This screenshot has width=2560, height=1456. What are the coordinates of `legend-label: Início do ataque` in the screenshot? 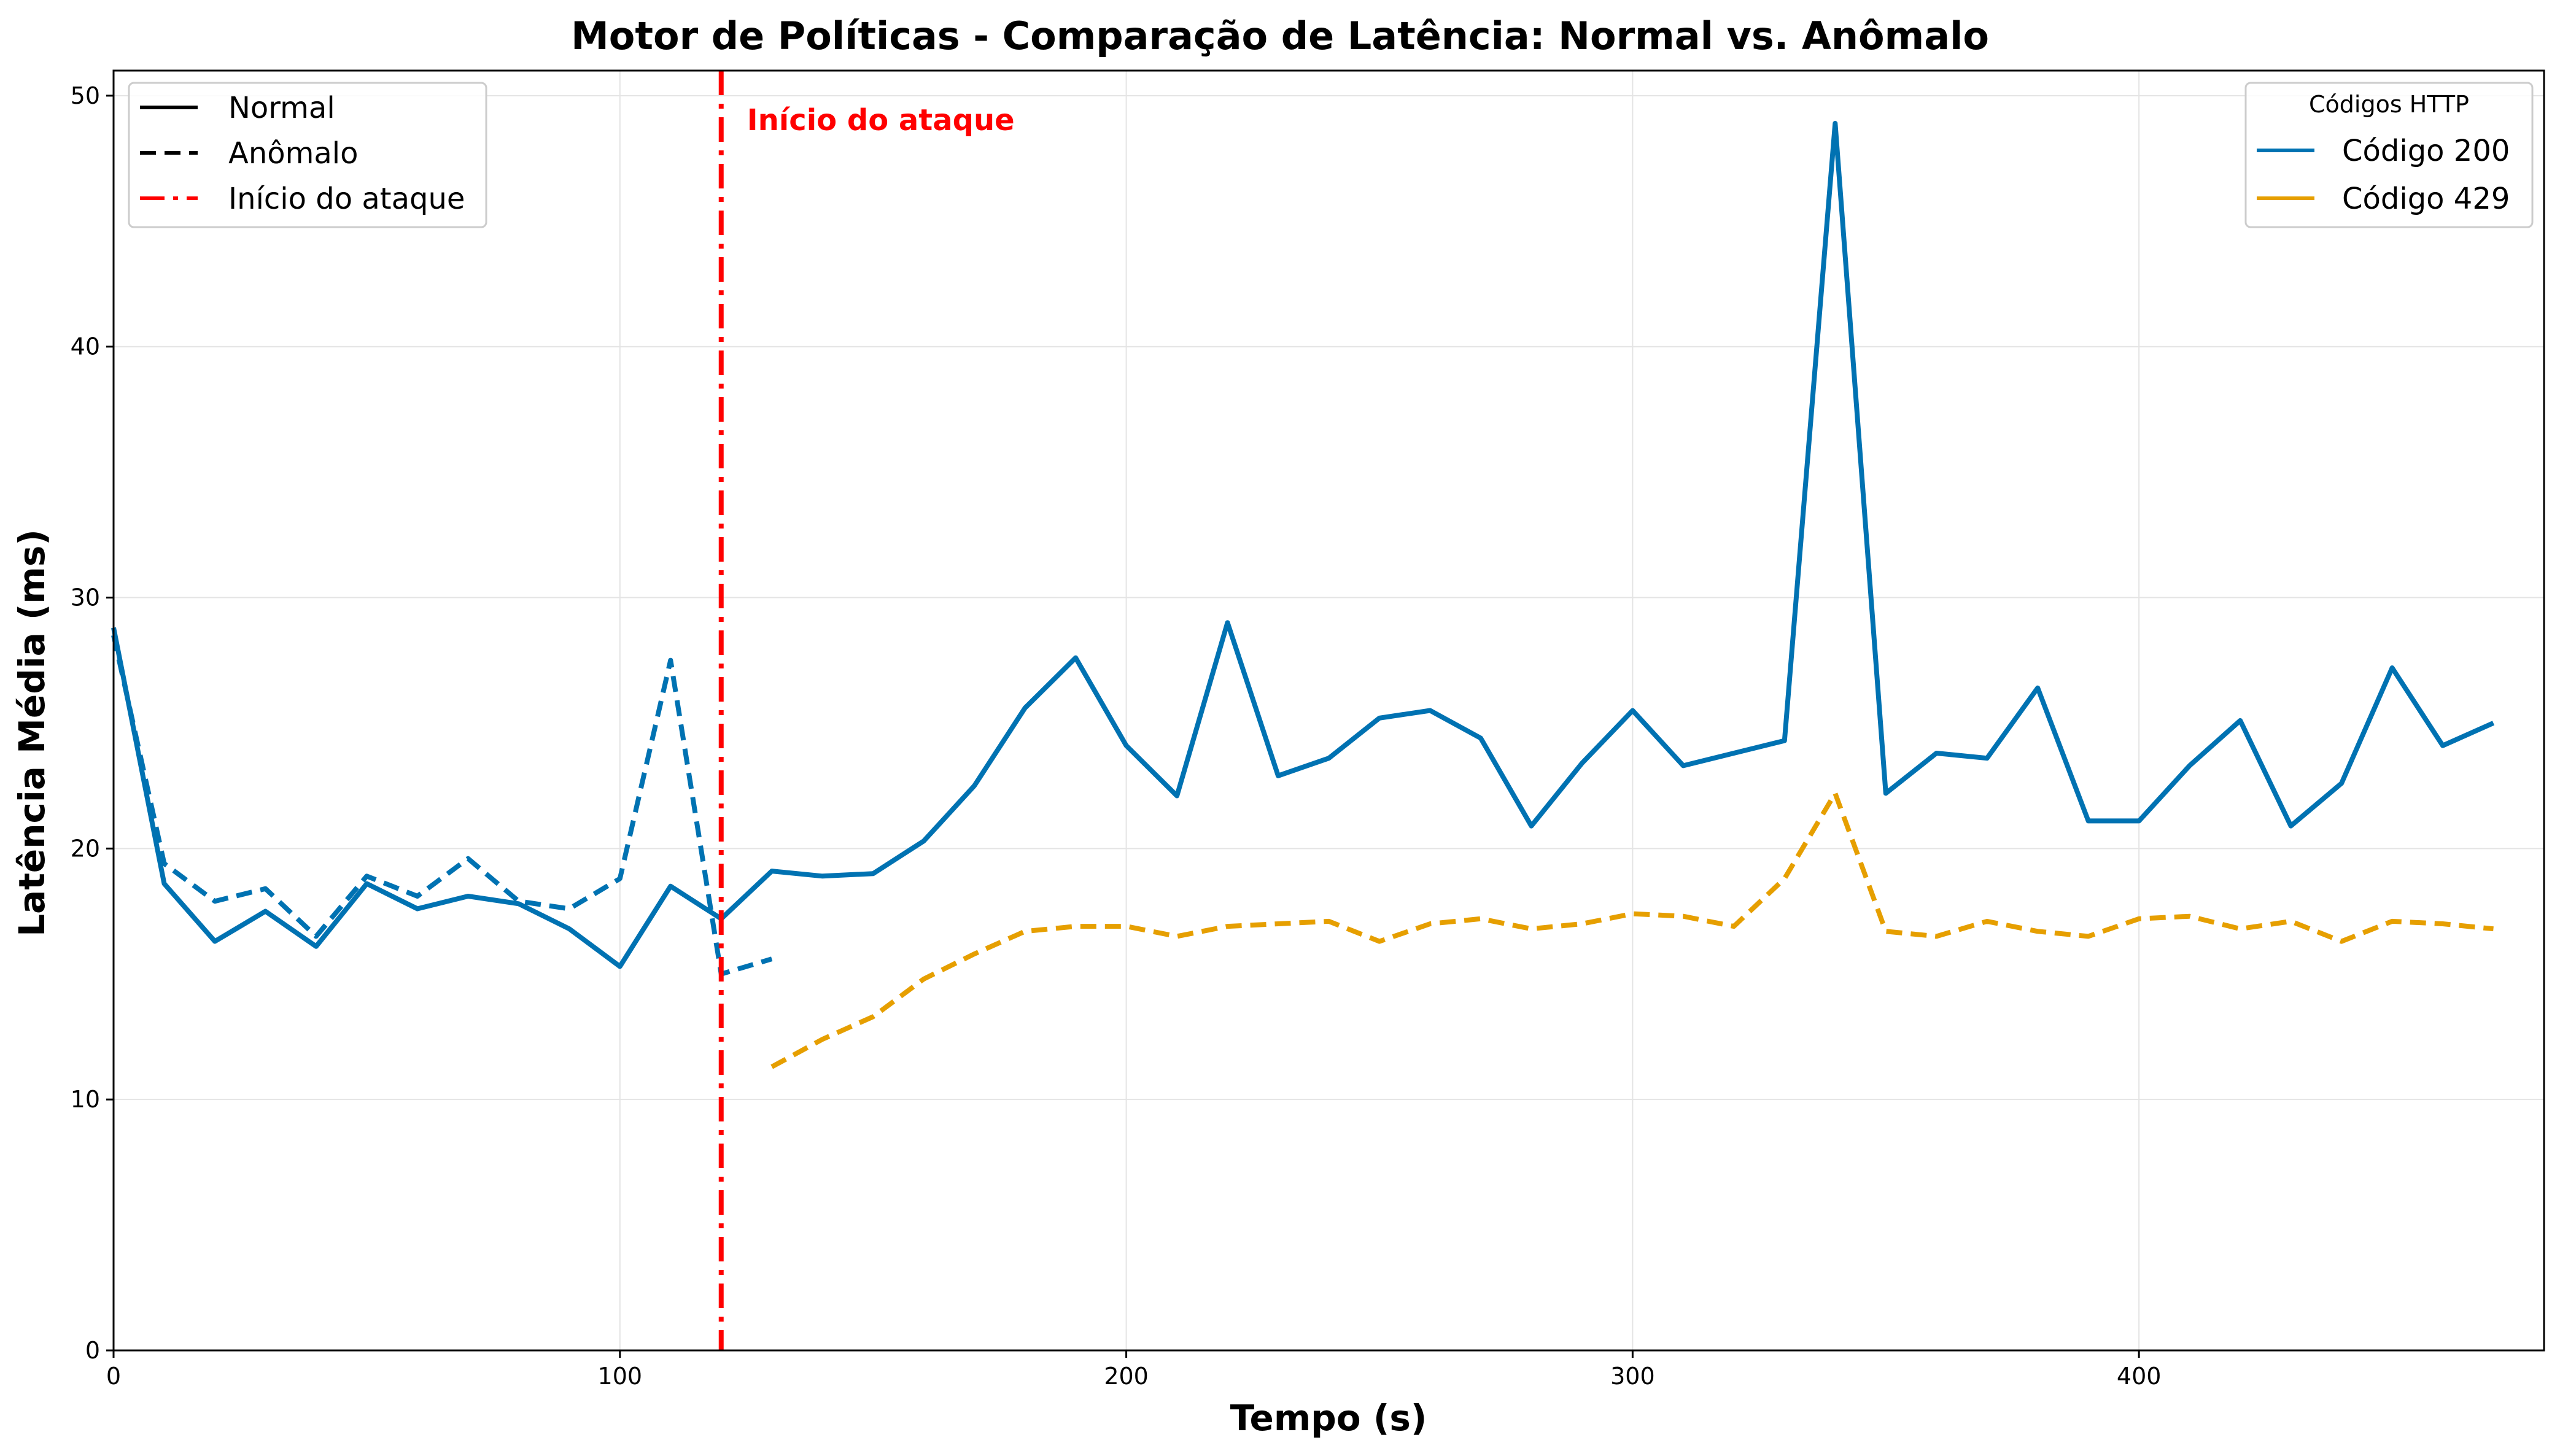 It's located at (346, 199).